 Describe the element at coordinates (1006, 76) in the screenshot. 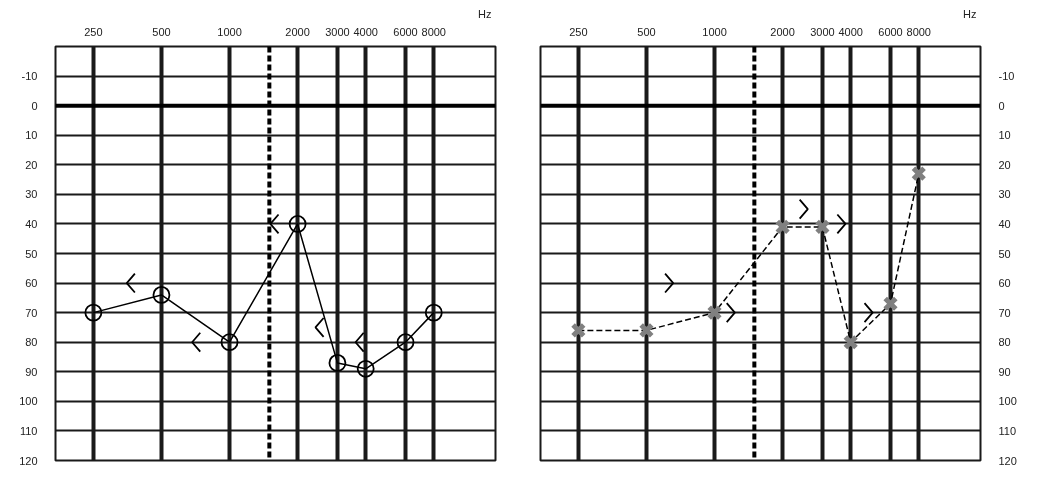

I see `y2-tick-label: -10` at that location.